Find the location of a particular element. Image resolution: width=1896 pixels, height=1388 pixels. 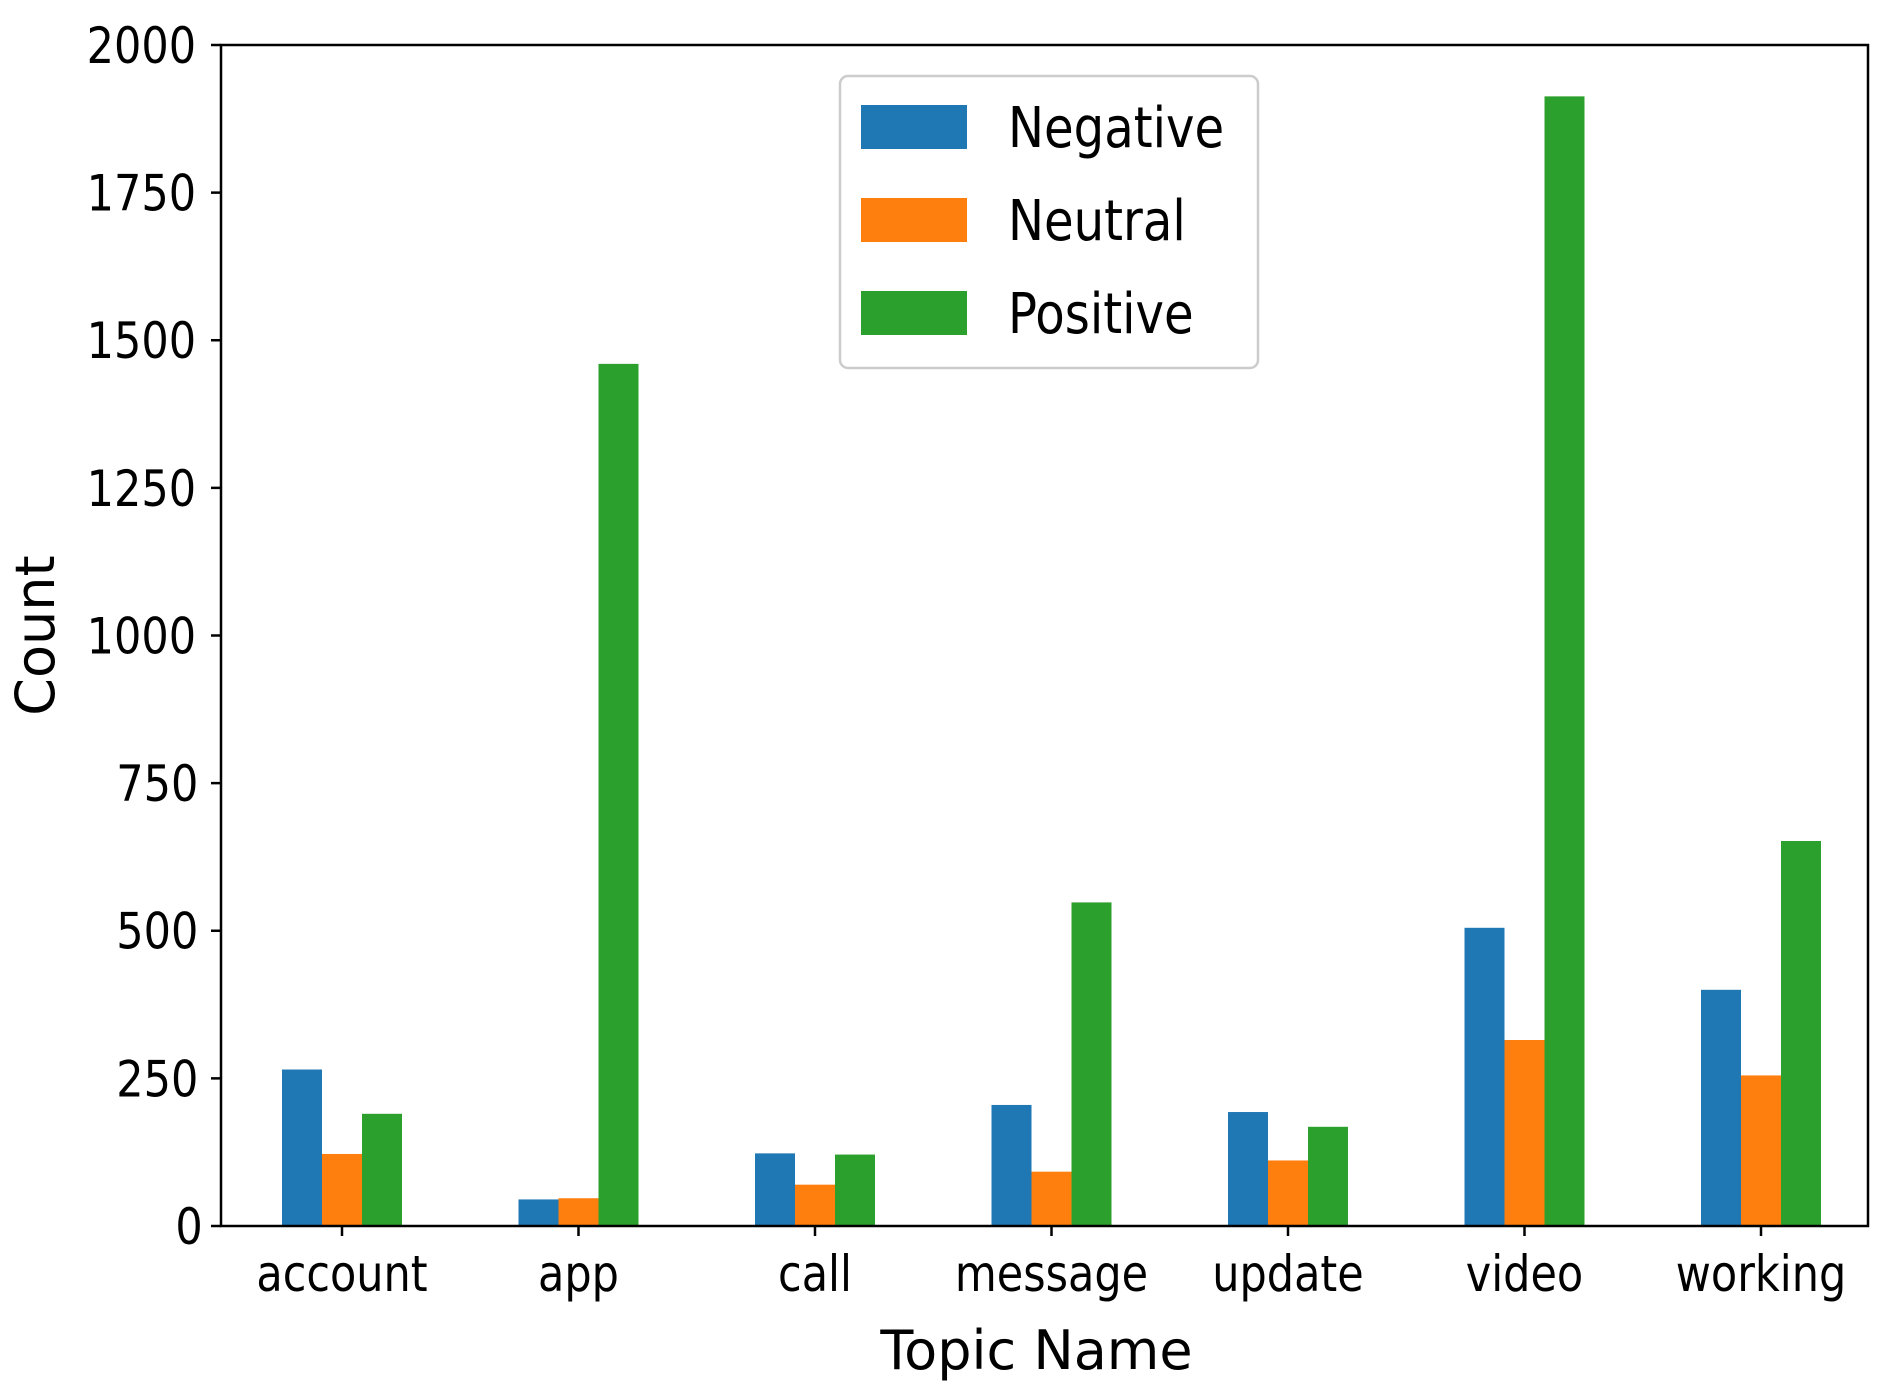

x-axis: account app call message update video working is located at coordinates (1051, 1264).